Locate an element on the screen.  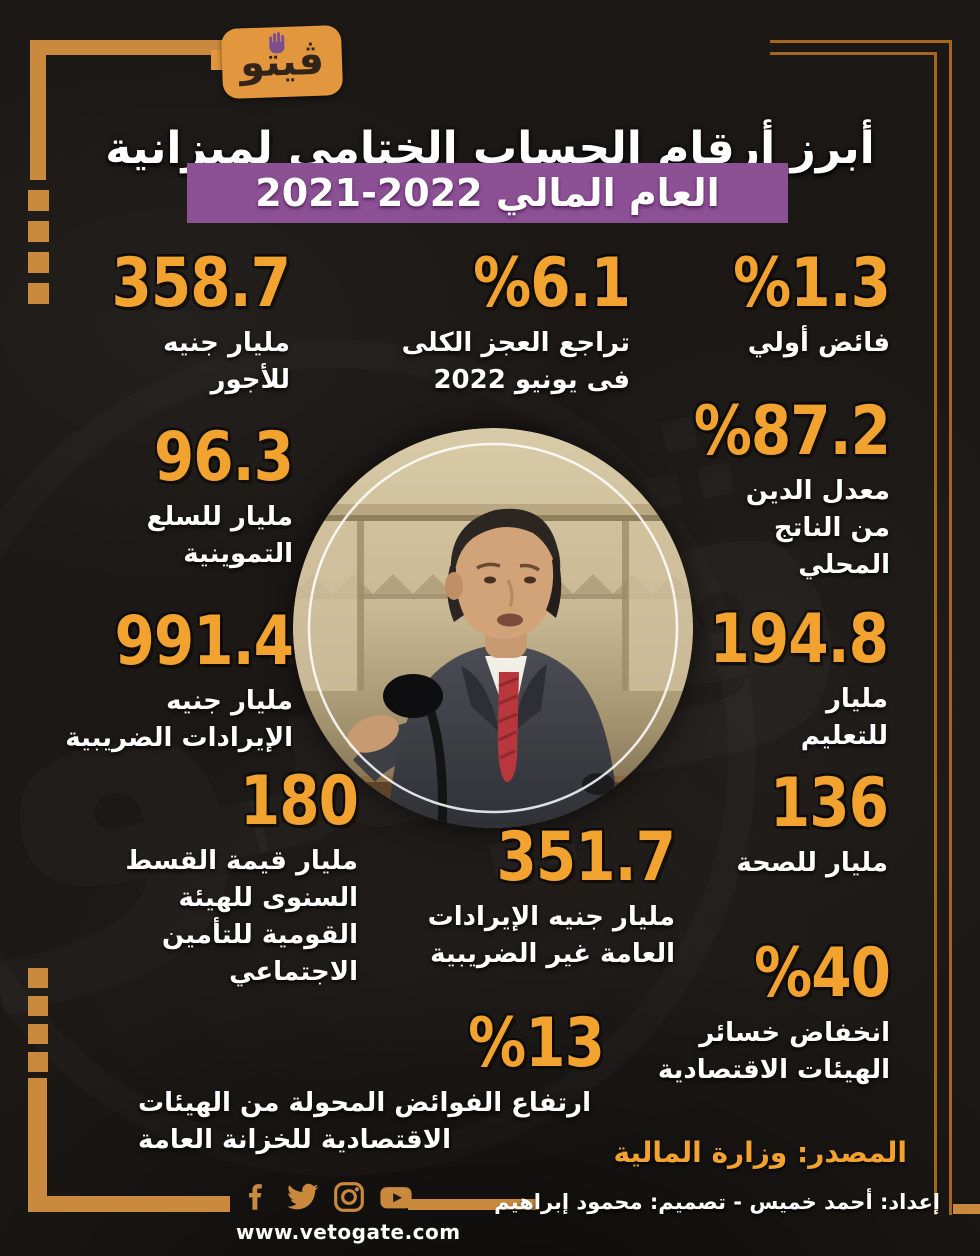
stat-primary-surplus: %1.3 فائض أولي is located at coordinates (812, 302).